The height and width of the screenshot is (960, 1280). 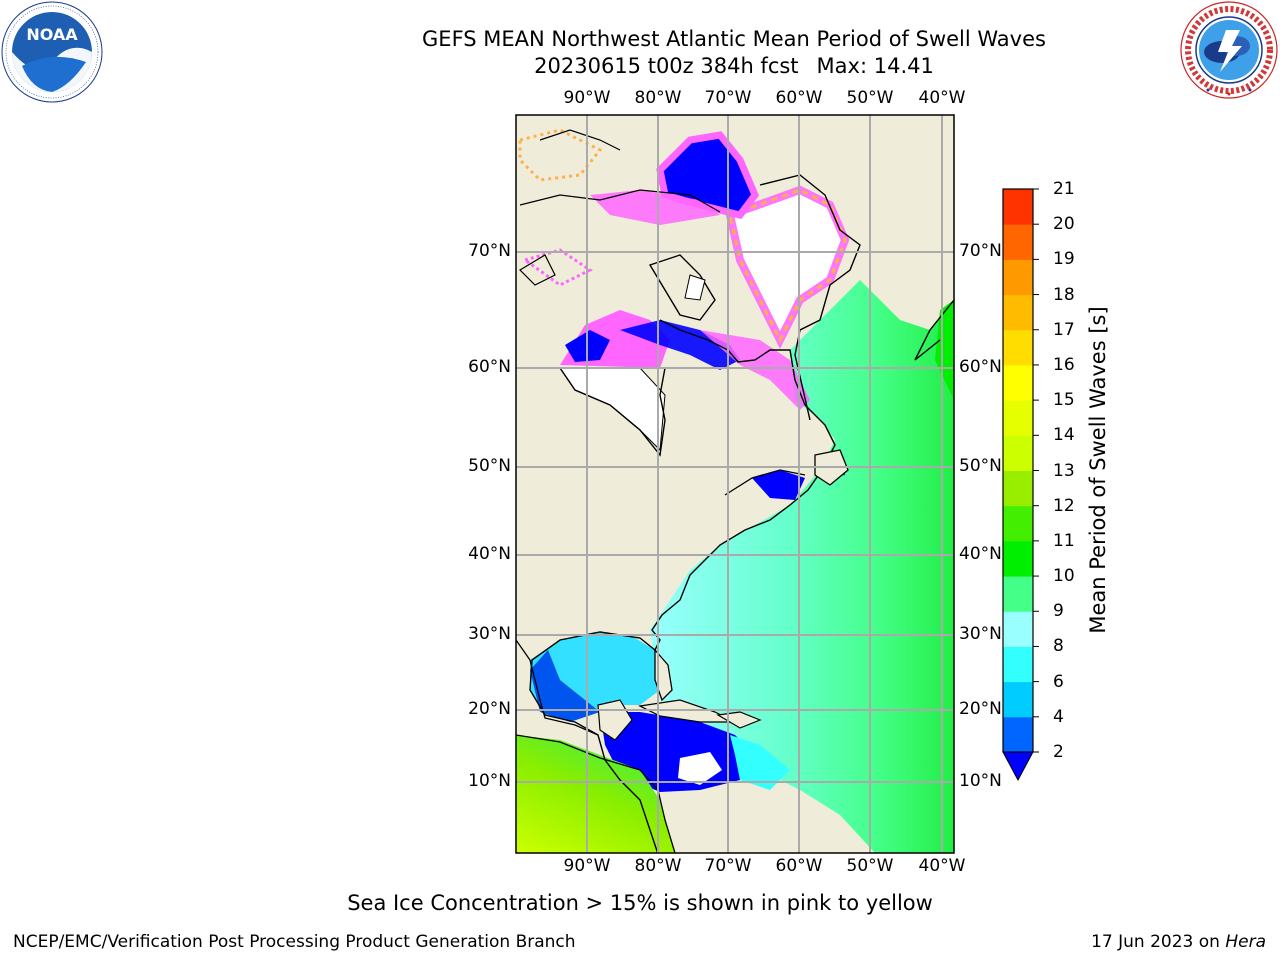 What do you see at coordinates (778, 485) in the screenshot?
I see `gulf-st-lawrence` at bounding box center [778, 485].